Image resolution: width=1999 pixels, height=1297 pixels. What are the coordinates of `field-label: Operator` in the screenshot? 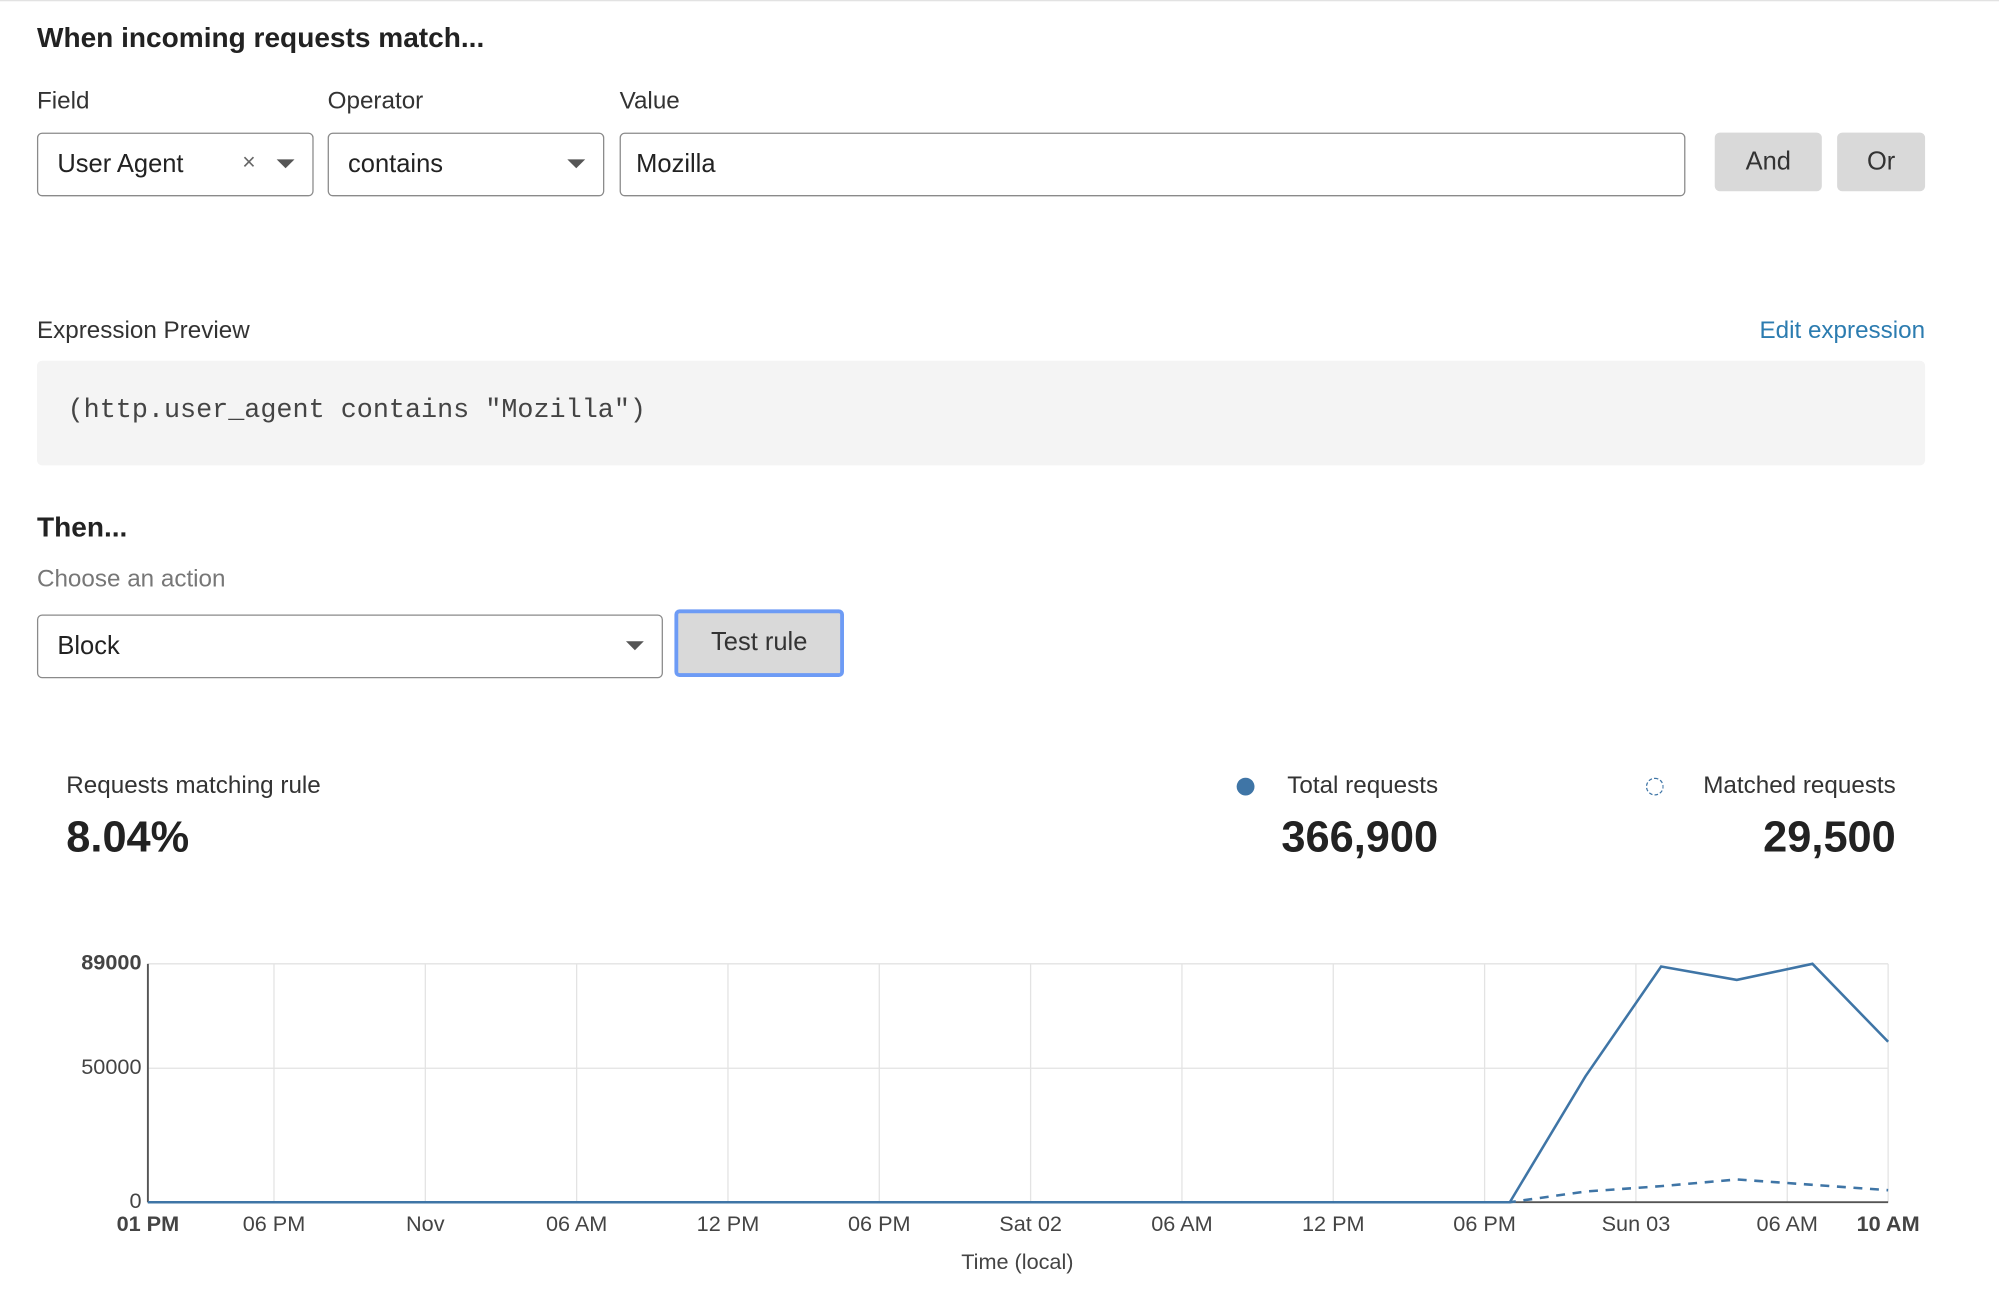 It's located at (375, 101).